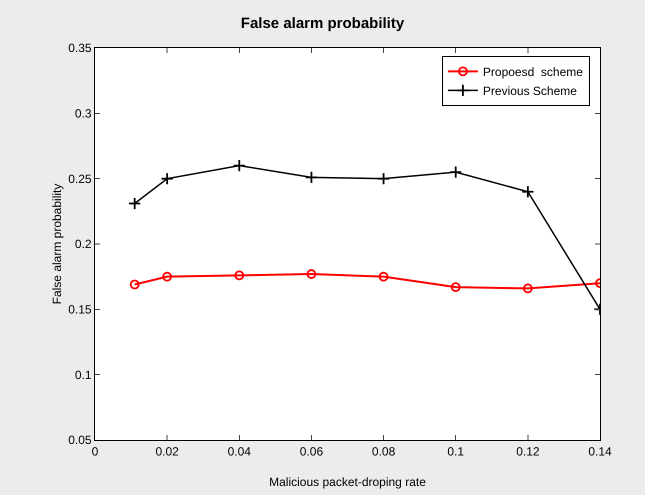 This screenshot has width=645, height=495. What do you see at coordinates (83, 113) in the screenshot?
I see `y-tick-label: 0.3` at bounding box center [83, 113].